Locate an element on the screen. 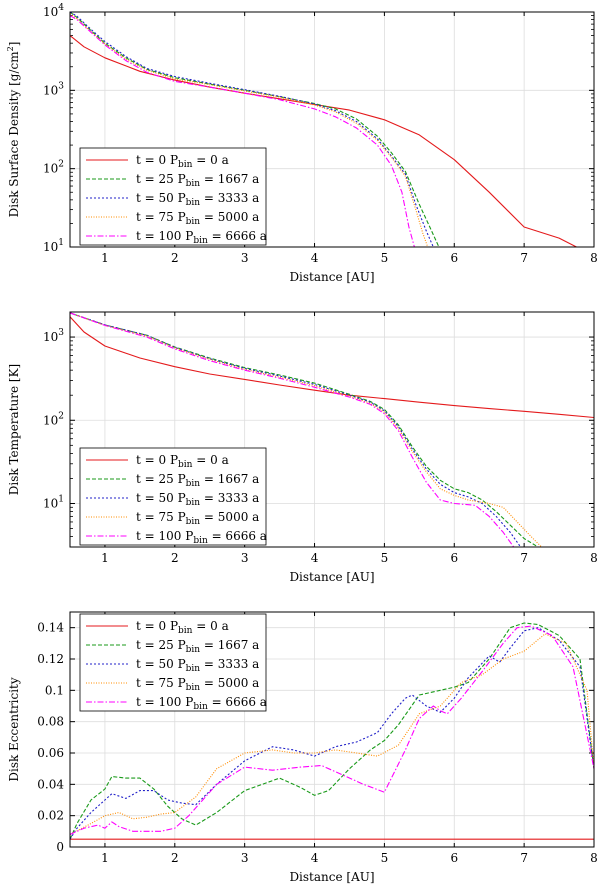 The width and height of the screenshot is (600, 892). y-tick-label: 0.12 is located at coordinates (50, 659).